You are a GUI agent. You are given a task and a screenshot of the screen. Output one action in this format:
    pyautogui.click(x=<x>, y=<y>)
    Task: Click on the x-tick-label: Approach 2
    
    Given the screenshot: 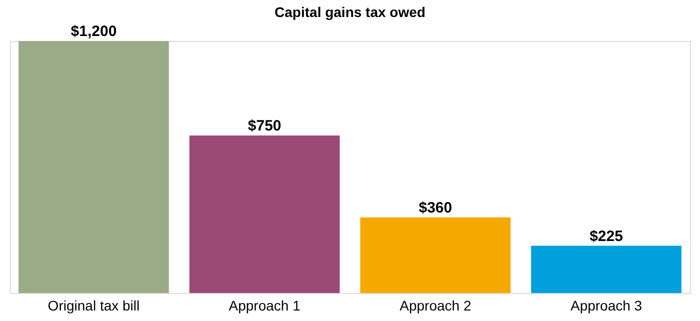 What is the action you would take?
    pyautogui.click(x=436, y=306)
    